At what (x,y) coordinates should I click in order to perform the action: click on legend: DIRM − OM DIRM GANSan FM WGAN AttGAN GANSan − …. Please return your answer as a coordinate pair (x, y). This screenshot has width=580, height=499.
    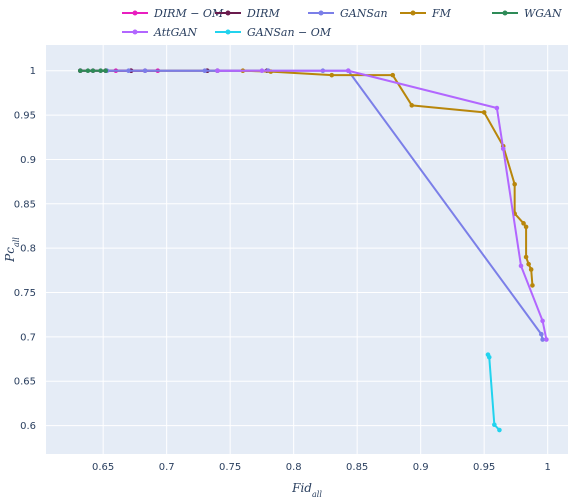
    Looking at the image, I should click on (342, 23).